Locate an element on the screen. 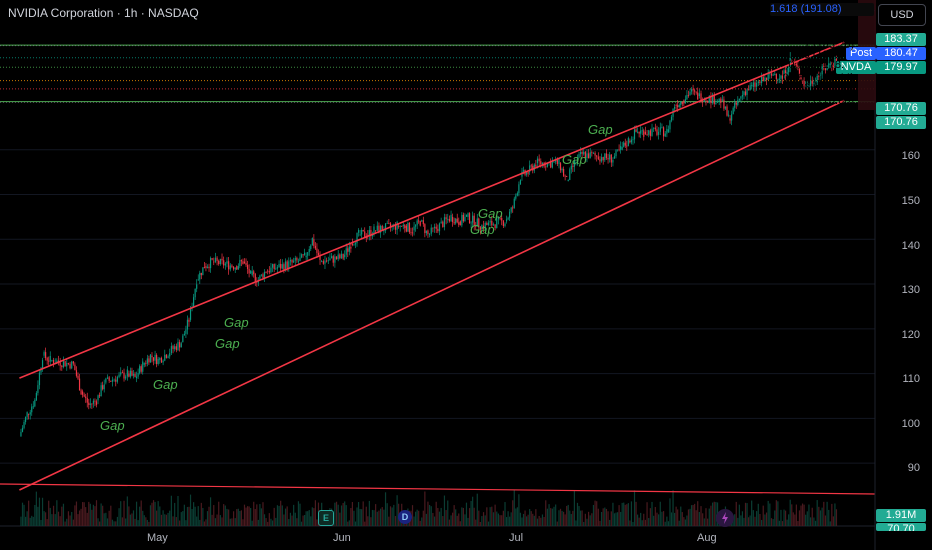  dividend-event-icon: D is located at coordinates (405, 517).